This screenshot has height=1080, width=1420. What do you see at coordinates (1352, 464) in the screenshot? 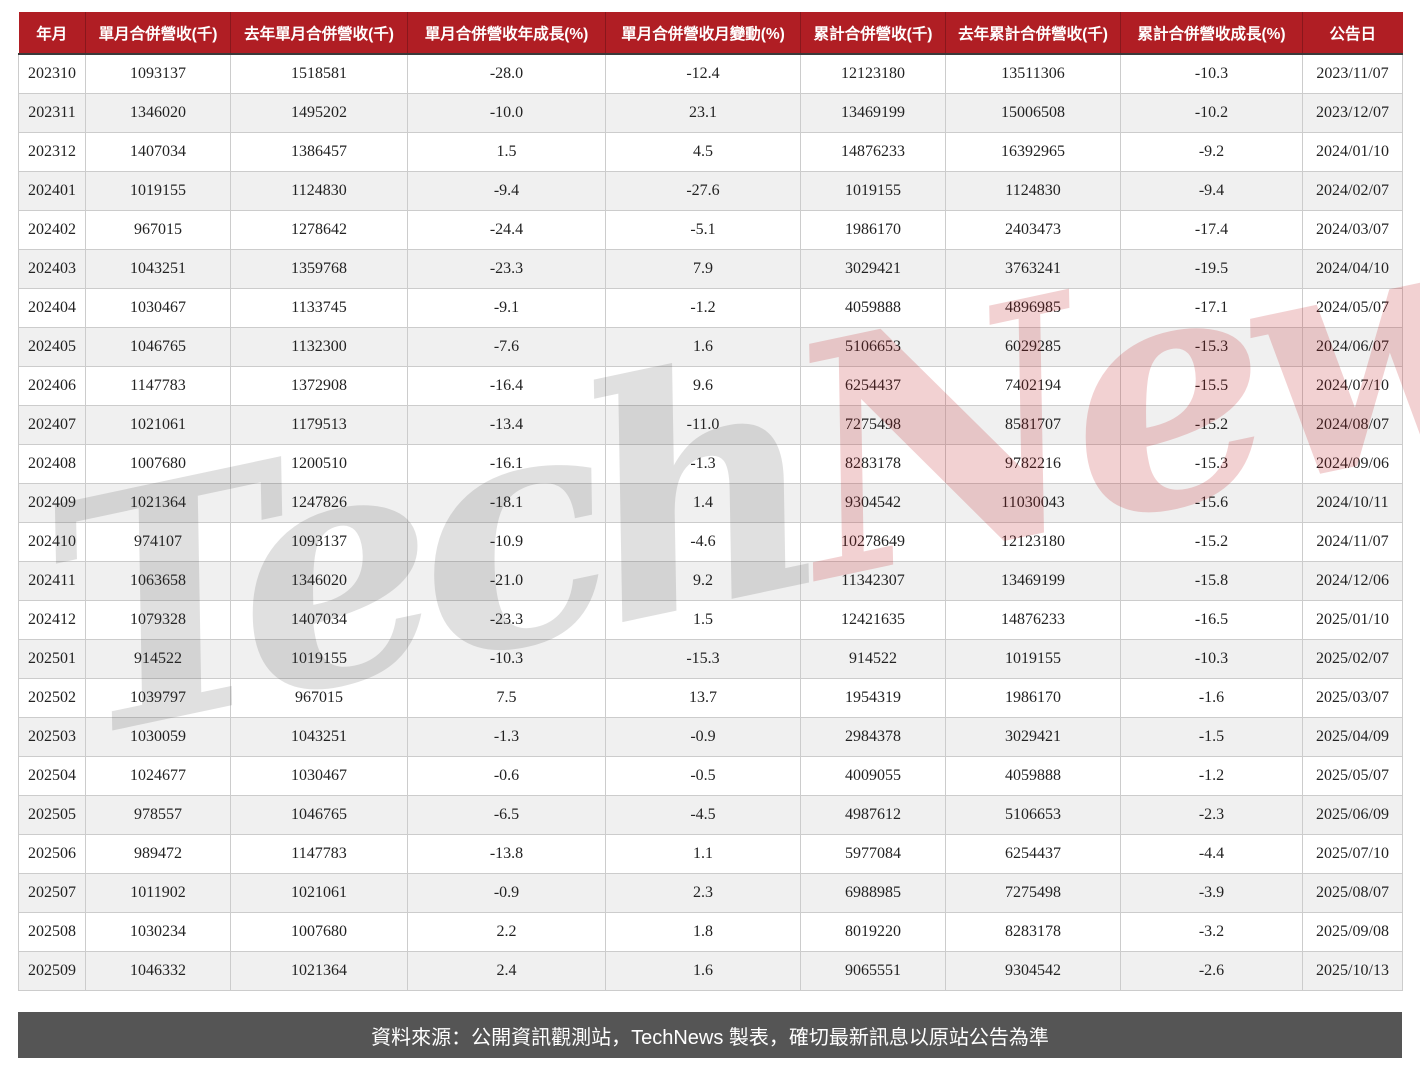
I see `cell: 2024/09/06` at bounding box center [1352, 464].